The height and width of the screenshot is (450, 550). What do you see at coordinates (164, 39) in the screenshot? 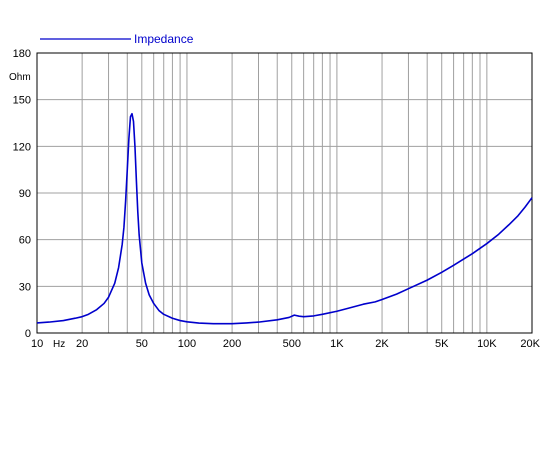
I see `legend-label: Impedance` at bounding box center [164, 39].